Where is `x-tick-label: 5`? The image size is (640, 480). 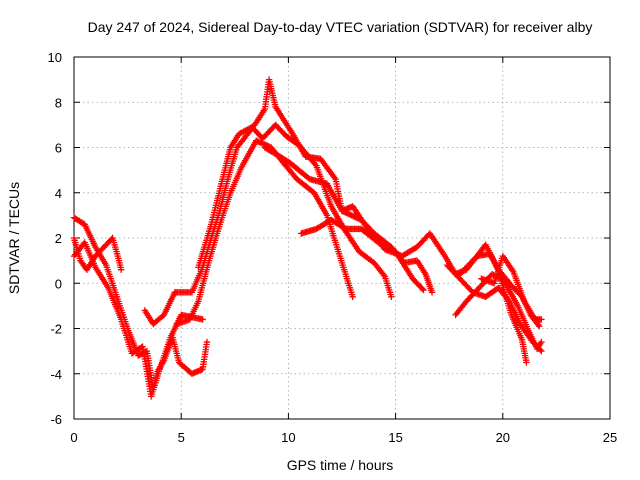 x-tick-label: 5 is located at coordinates (181, 437).